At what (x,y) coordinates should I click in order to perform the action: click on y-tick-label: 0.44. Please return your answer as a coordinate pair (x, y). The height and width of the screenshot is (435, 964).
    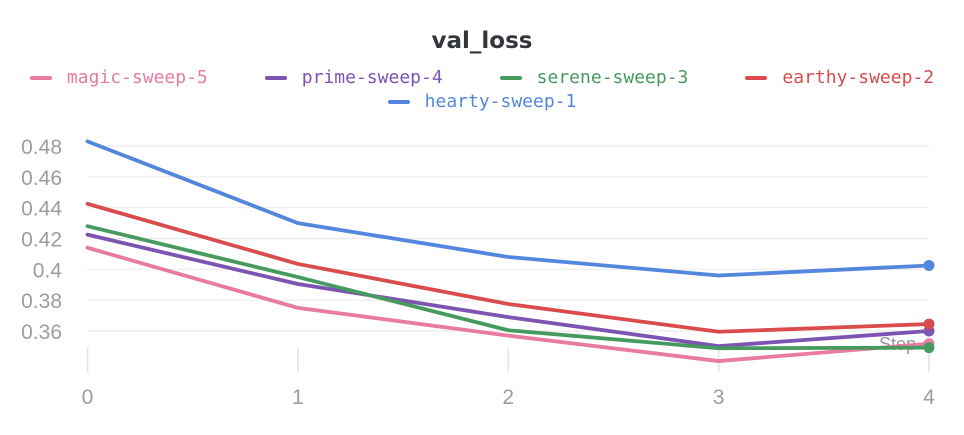
    Looking at the image, I should click on (41, 209).